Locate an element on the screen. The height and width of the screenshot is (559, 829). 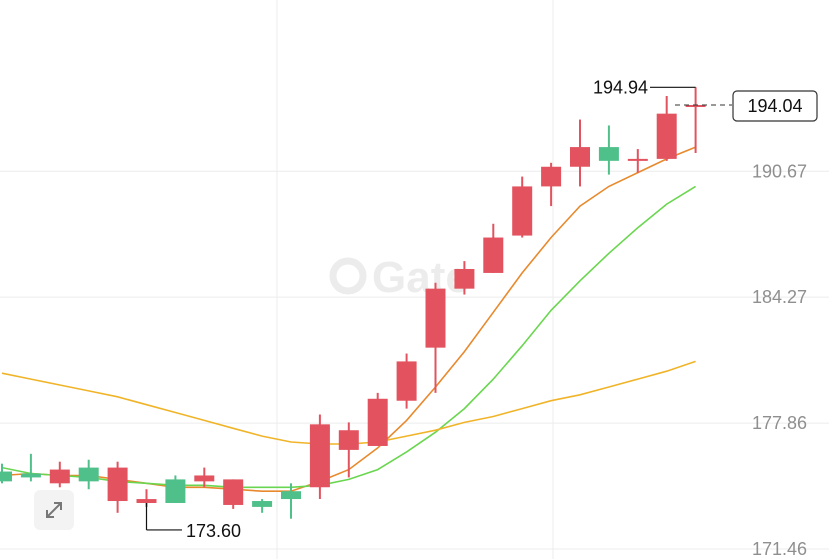
price-axis-tick-label: 184.27 is located at coordinates (779, 297).